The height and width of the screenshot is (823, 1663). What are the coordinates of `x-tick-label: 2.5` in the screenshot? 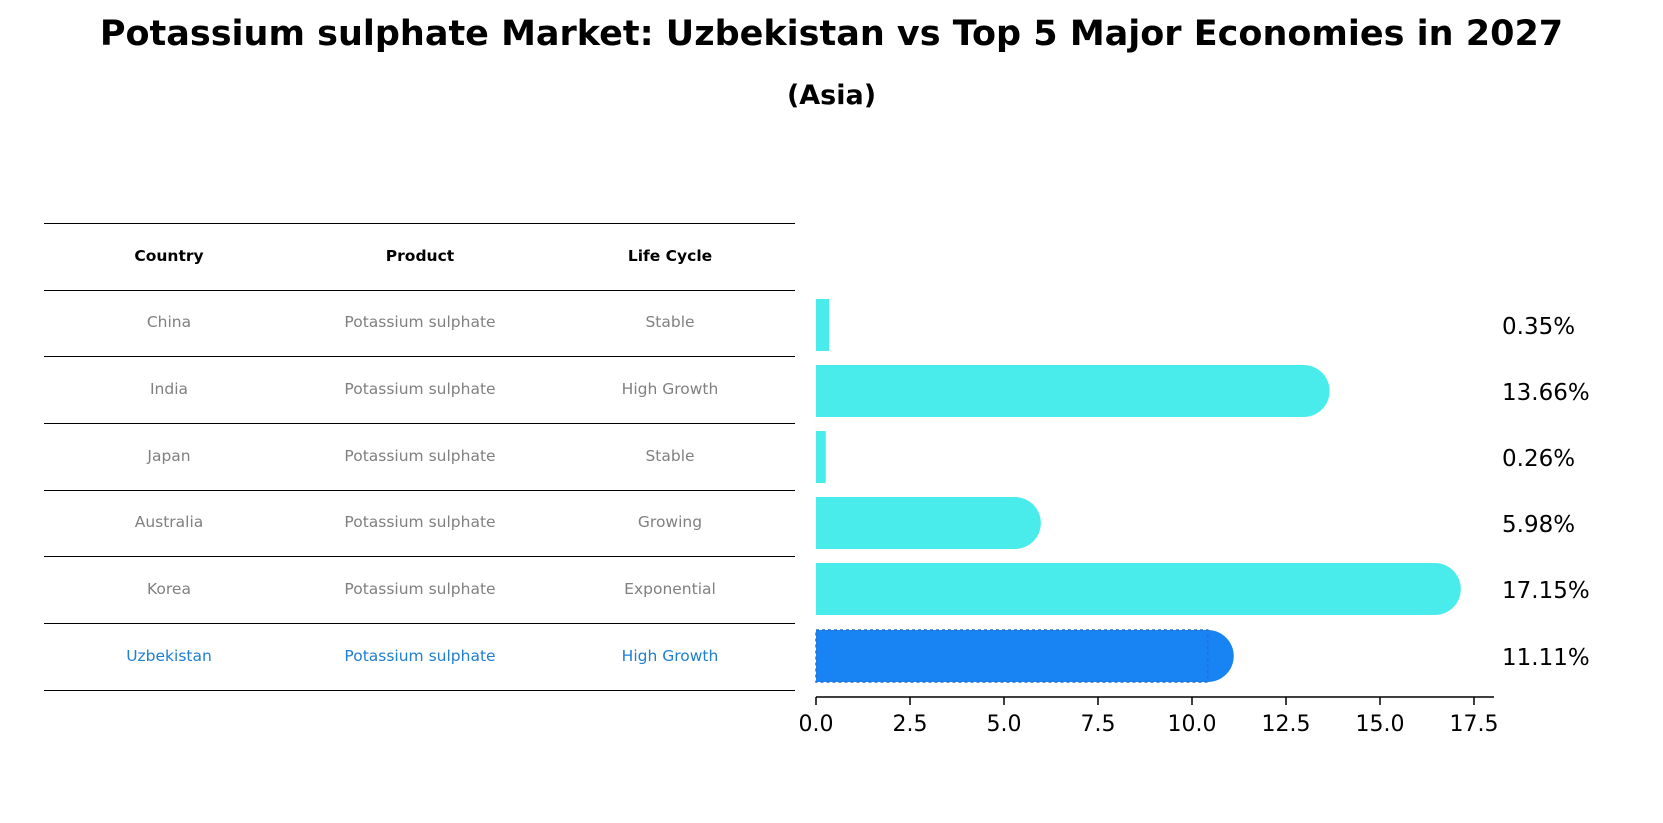 It's located at (910, 724).